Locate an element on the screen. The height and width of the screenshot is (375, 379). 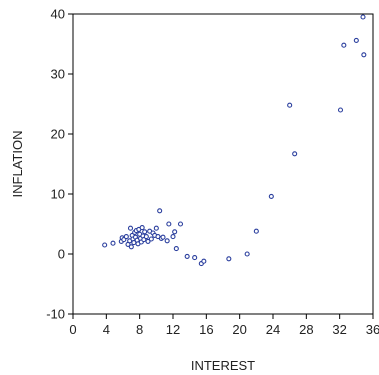
x-tick-label: 24 is located at coordinates (273, 329).